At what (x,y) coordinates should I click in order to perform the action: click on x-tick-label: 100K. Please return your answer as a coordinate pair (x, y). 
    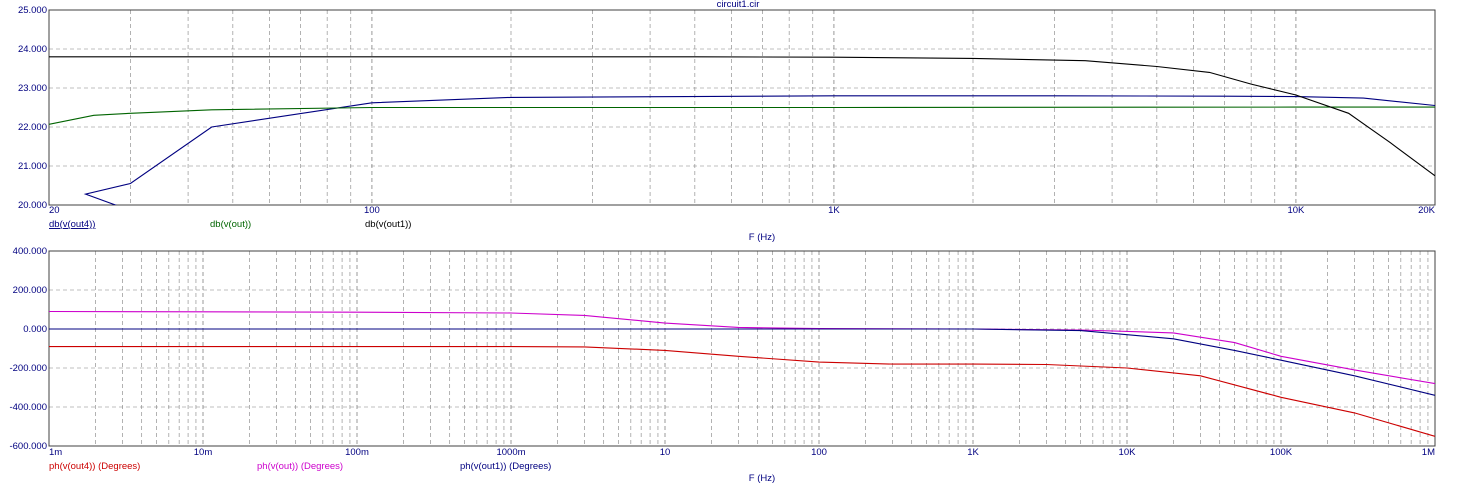
    Looking at the image, I should click on (1281, 452).